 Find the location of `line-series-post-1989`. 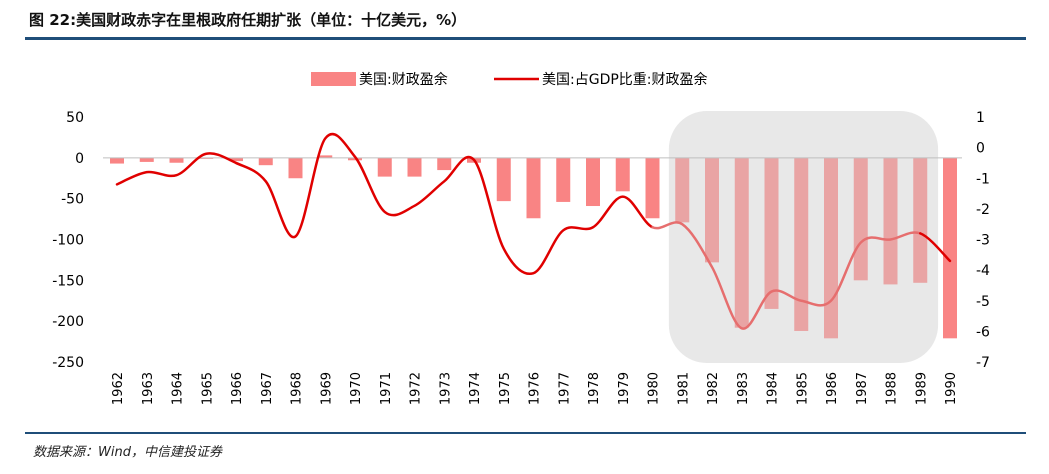

line-series-post-1989 is located at coordinates (935, 247).